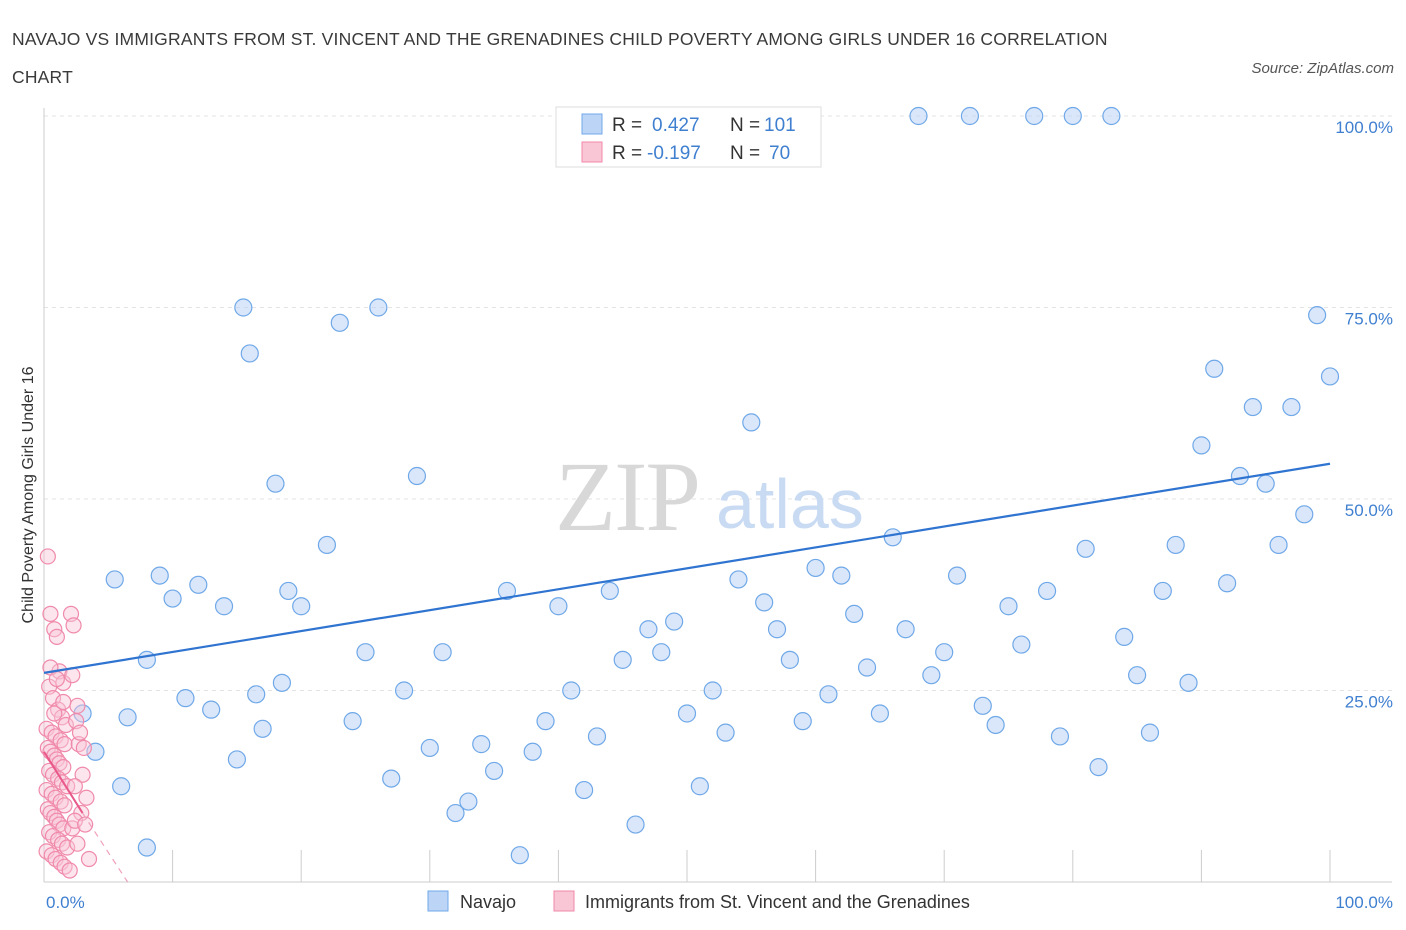  I want to click on y-tick-label-1: 50.0%, so click(1369, 510).